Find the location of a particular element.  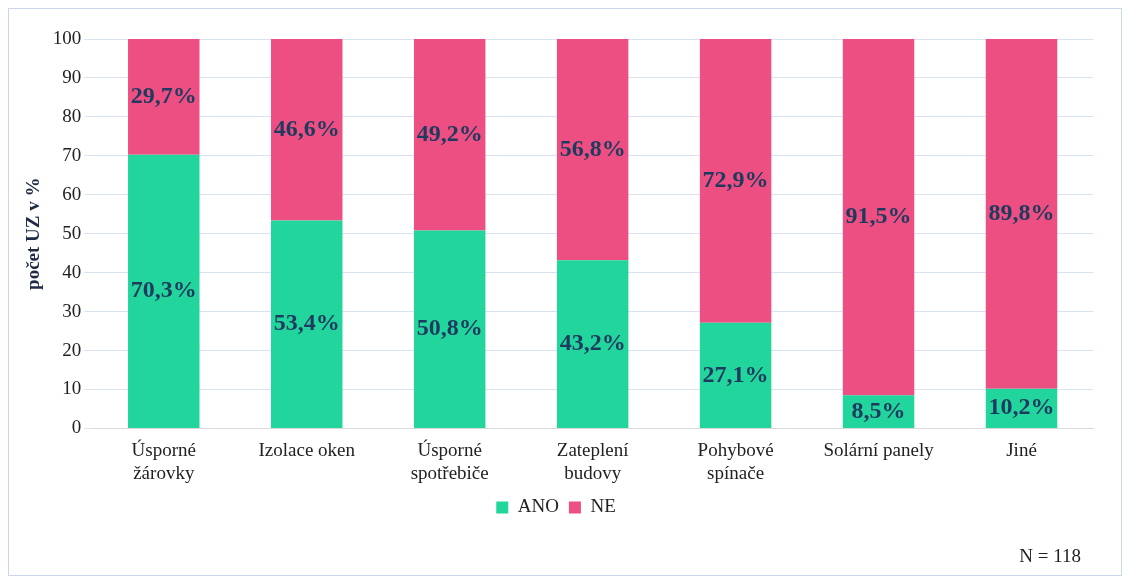

x-tick-label: Zateplení budovy is located at coordinates (593, 460).